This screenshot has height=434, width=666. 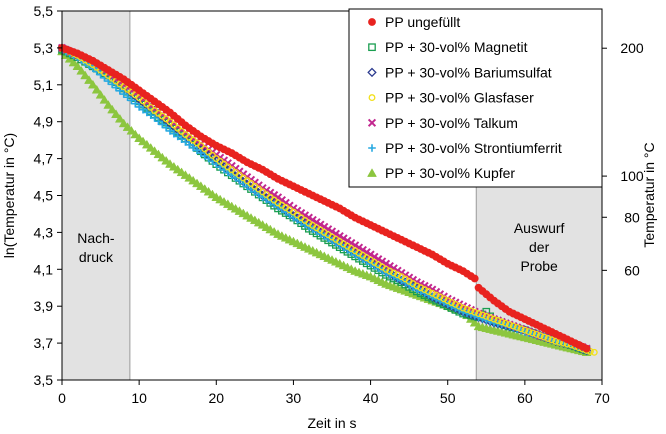 I want to click on legend-label: PP + 30-vol% Magnetit, so click(x=456, y=47).